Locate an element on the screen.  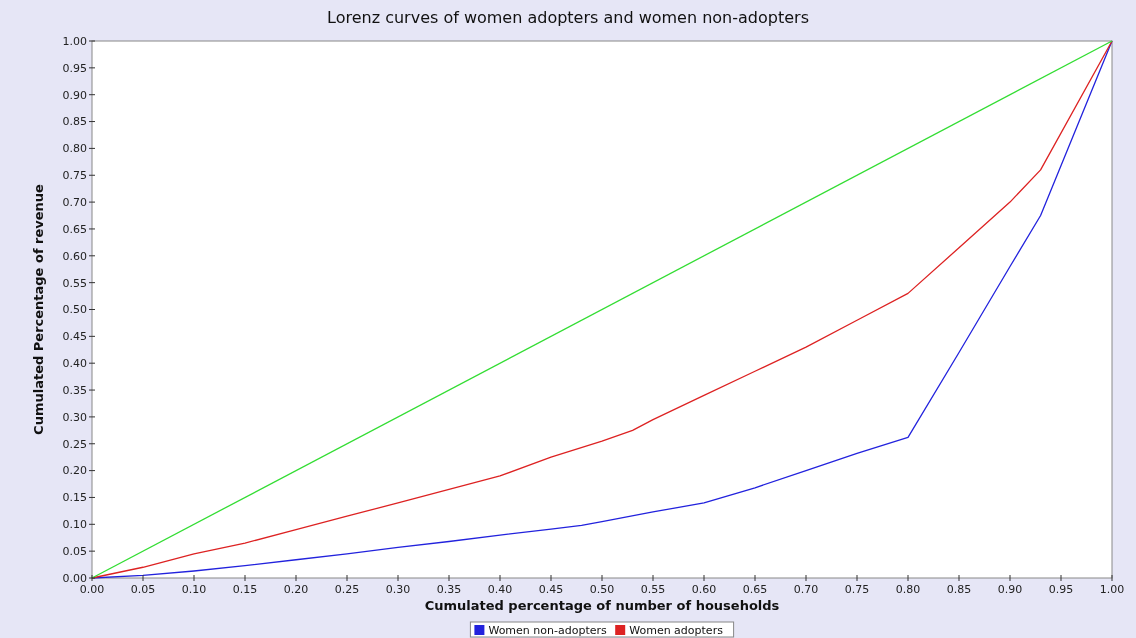
x-tick-label: 0.15 is located at coordinates (245, 589).